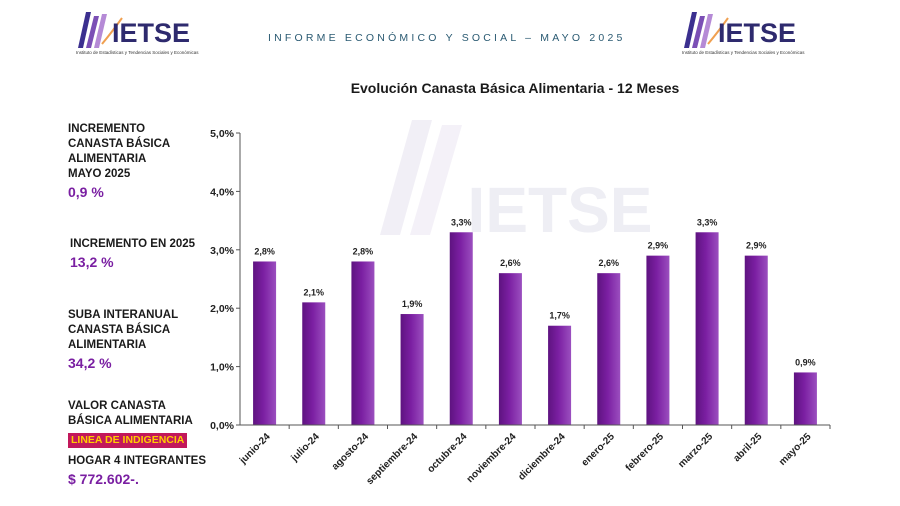 Image resolution: width=900 pixels, height=506 pixels. Describe the element at coordinates (255, 449) in the screenshot. I see `x-tick-label: junio-24` at that location.